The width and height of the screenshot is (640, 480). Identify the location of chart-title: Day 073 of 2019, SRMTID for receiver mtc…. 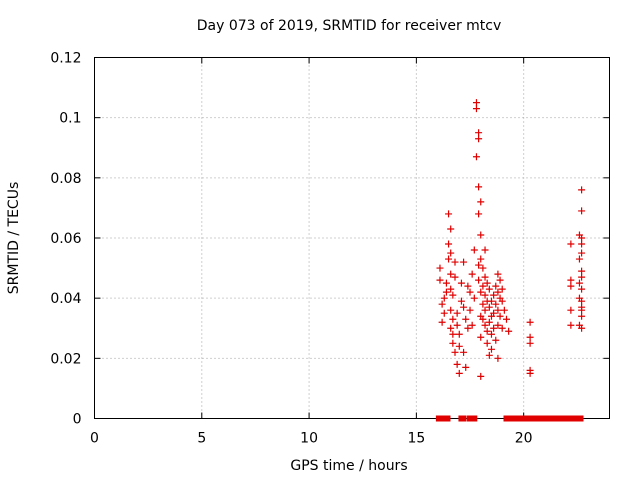
(349, 26).